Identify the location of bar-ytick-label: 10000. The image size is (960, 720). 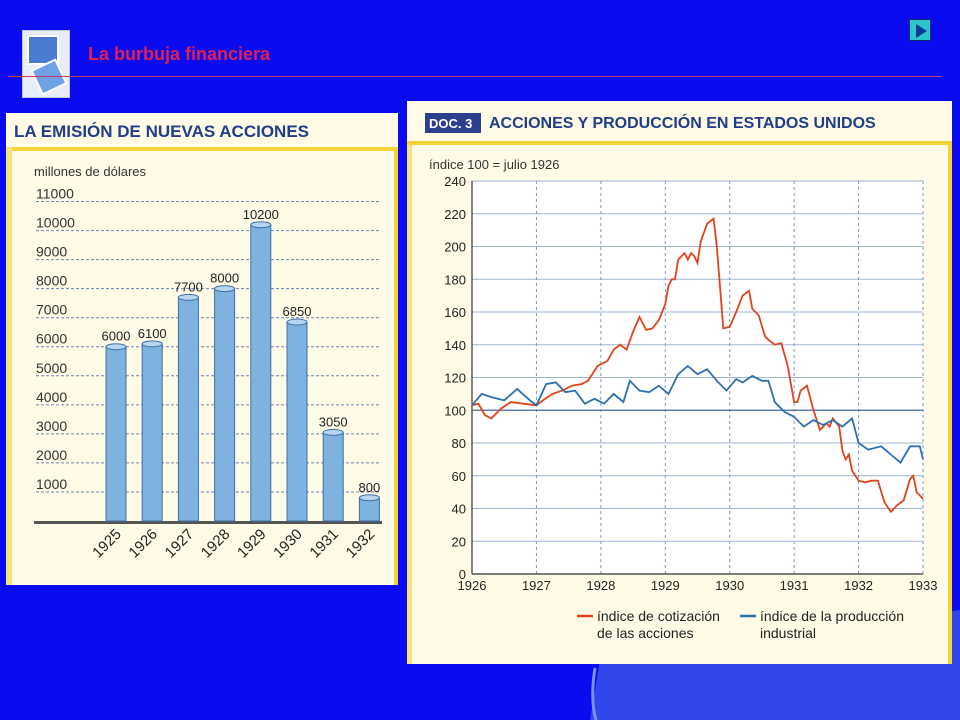
(55, 223).